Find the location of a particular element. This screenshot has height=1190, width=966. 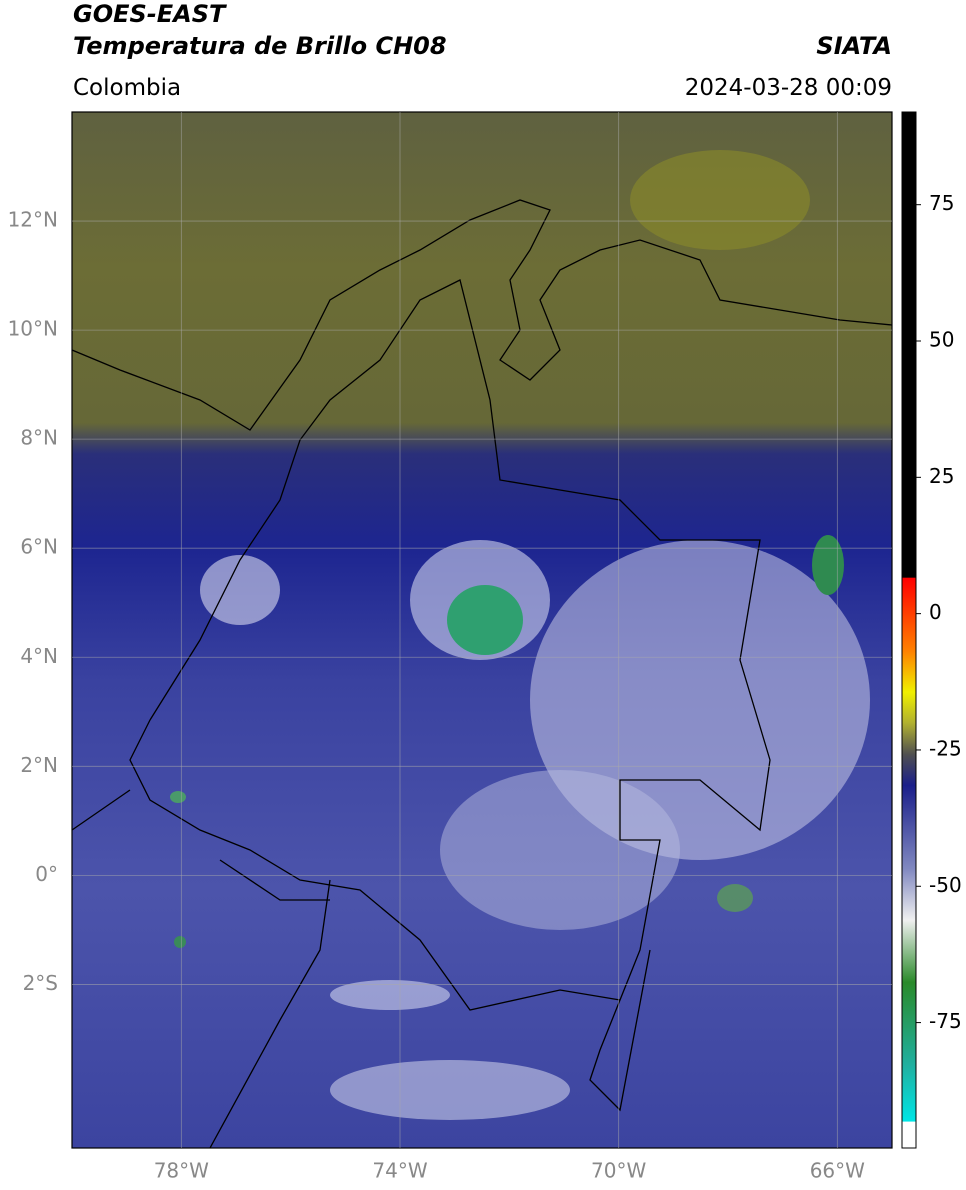

y-tick-label: 2°S is located at coordinates (40, 983).